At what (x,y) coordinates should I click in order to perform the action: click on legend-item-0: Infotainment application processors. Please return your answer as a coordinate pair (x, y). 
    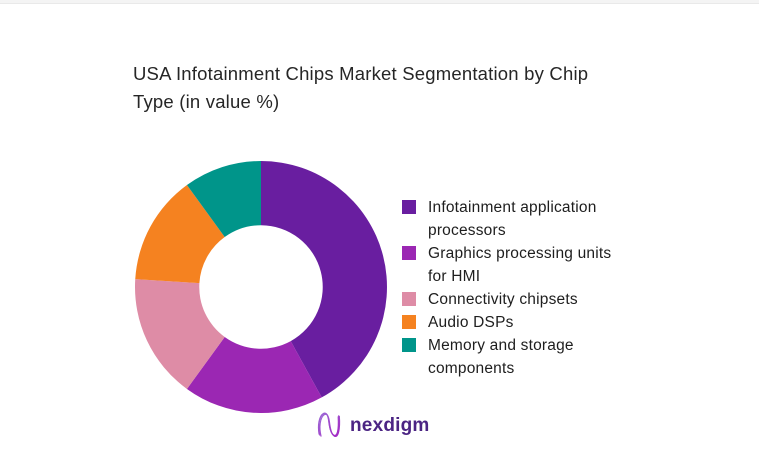
    Looking at the image, I should click on (528, 219).